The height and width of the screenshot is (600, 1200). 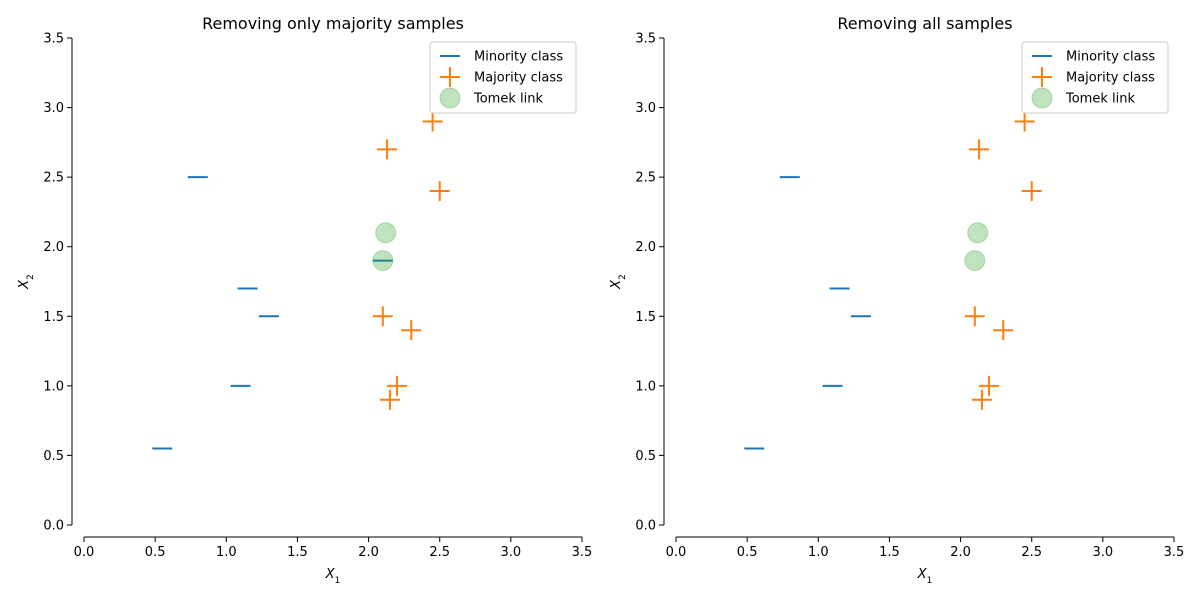 What do you see at coordinates (53, 526) in the screenshot?
I see `panel-1-y-tick-label: 0.0` at bounding box center [53, 526].